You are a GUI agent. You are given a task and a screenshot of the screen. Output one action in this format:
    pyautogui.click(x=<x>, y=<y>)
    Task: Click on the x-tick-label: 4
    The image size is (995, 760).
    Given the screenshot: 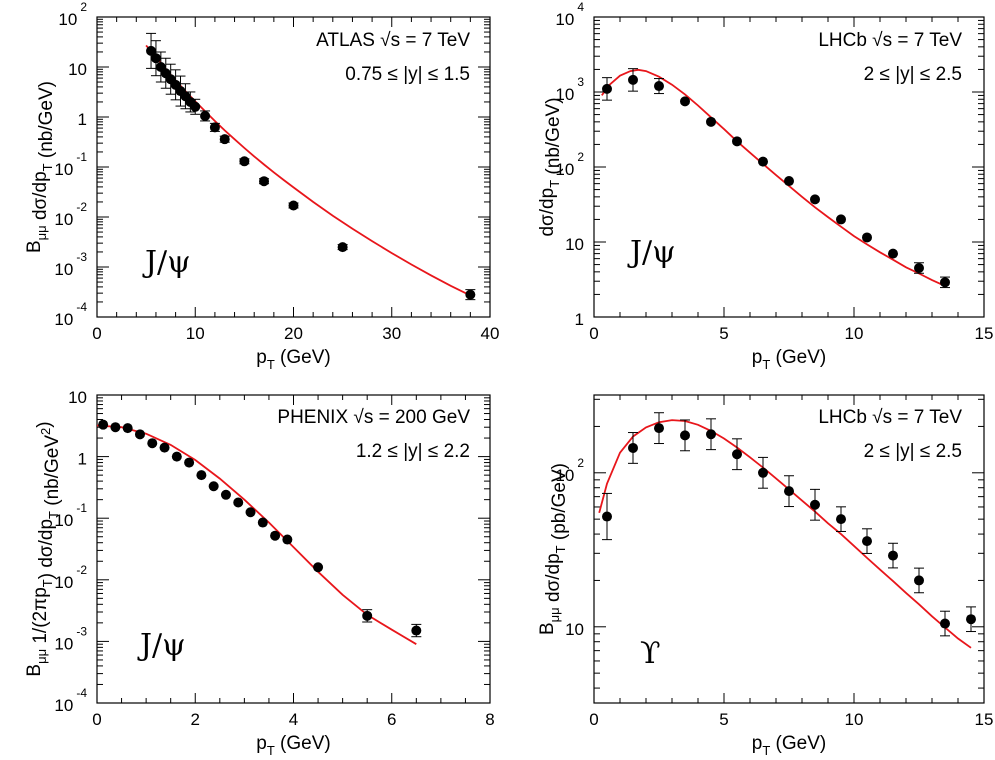 What is the action you would take?
    pyautogui.click(x=293, y=719)
    